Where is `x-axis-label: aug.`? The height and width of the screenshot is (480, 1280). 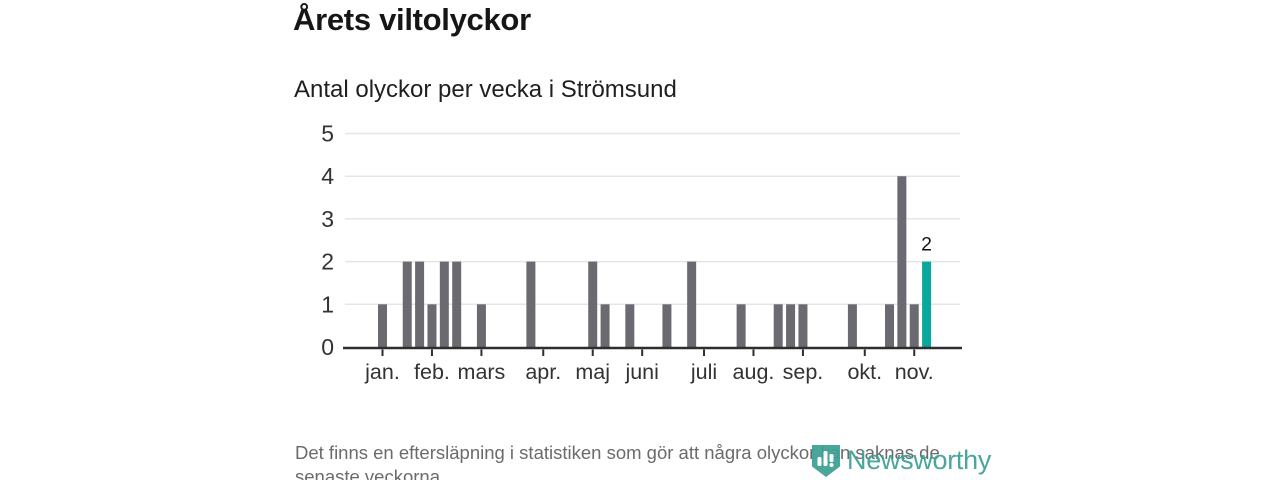 x-axis-label: aug. is located at coordinates (754, 372).